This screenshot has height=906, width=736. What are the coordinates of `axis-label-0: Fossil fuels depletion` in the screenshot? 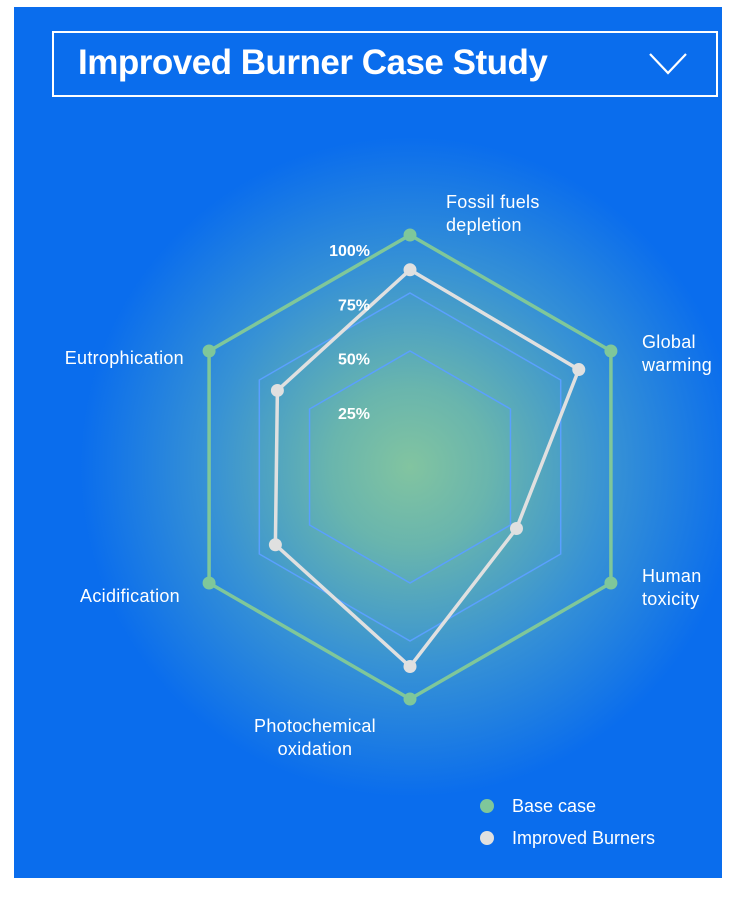 It's located at (493, 214).